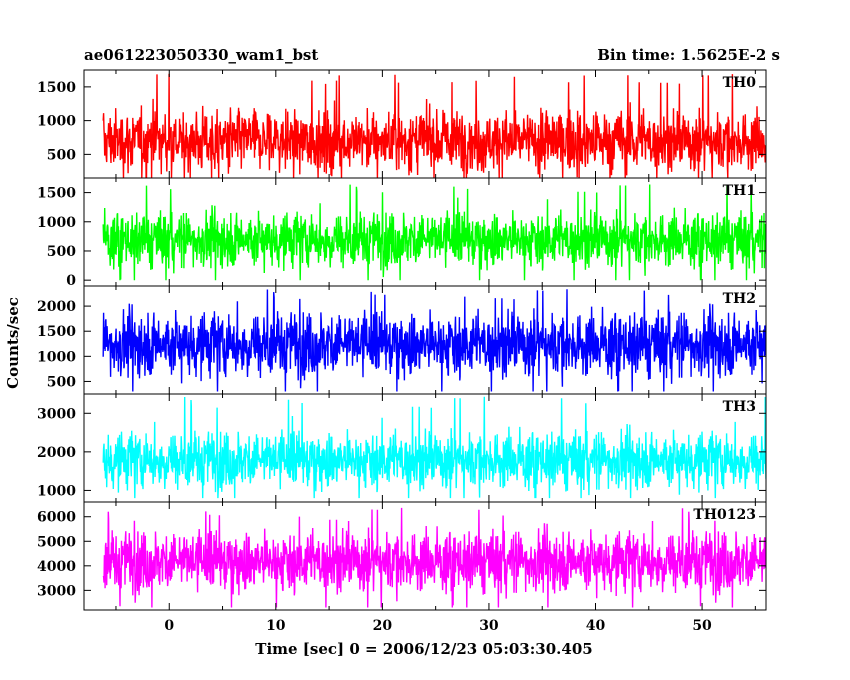 The width and height of the screenshot is (850, 680). What do you see at coordinates (739, 299) in the screenshot?
I see `panel-label-th2: TH2` at bounding box center [739, 299].